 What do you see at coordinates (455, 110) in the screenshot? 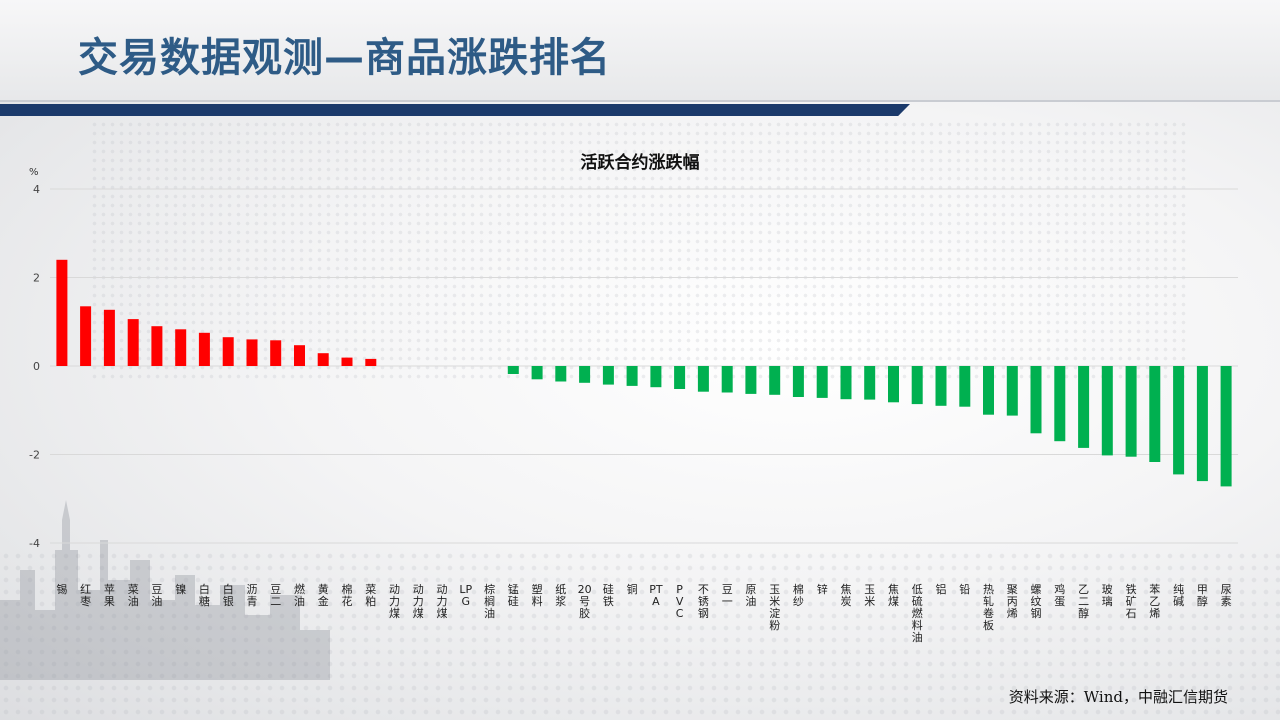
I see `title-underline-bar` at bounding box center [455, 110].